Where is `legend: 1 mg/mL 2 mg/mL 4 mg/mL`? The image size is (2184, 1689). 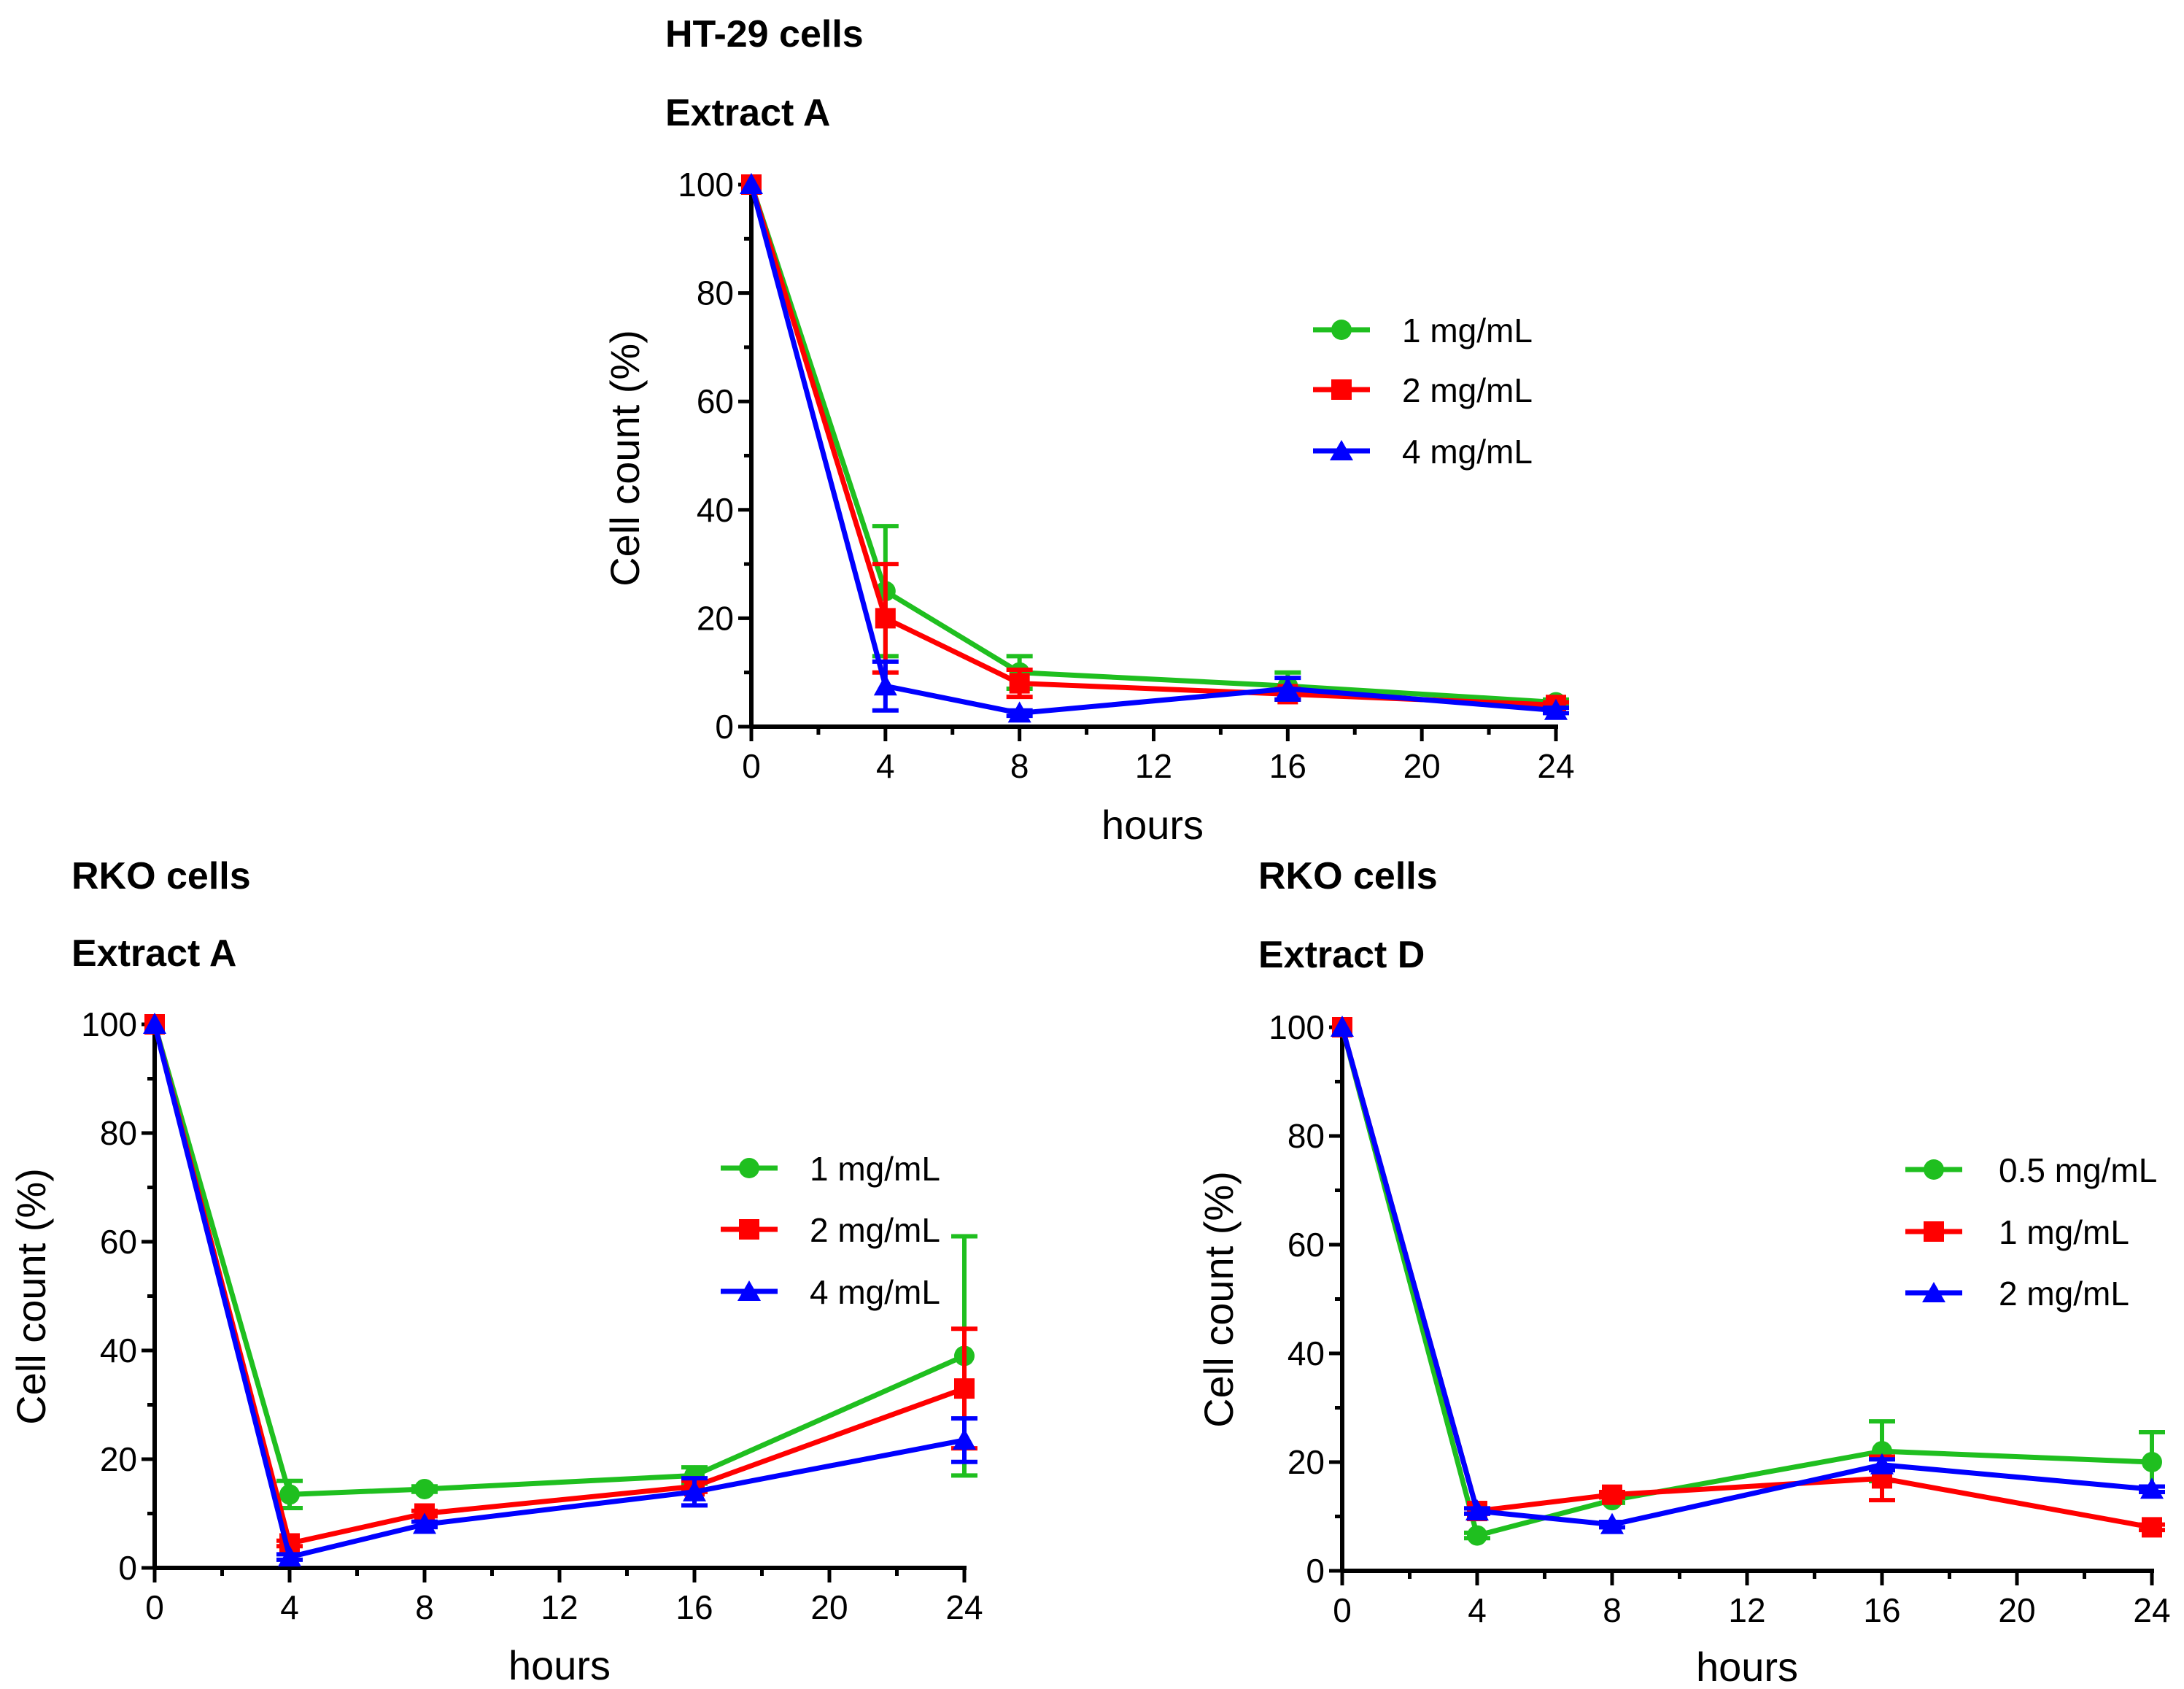 legend: 1 mg/mL 2 mg/mL 4 mg/mL is located at coordinates (830, 1230).